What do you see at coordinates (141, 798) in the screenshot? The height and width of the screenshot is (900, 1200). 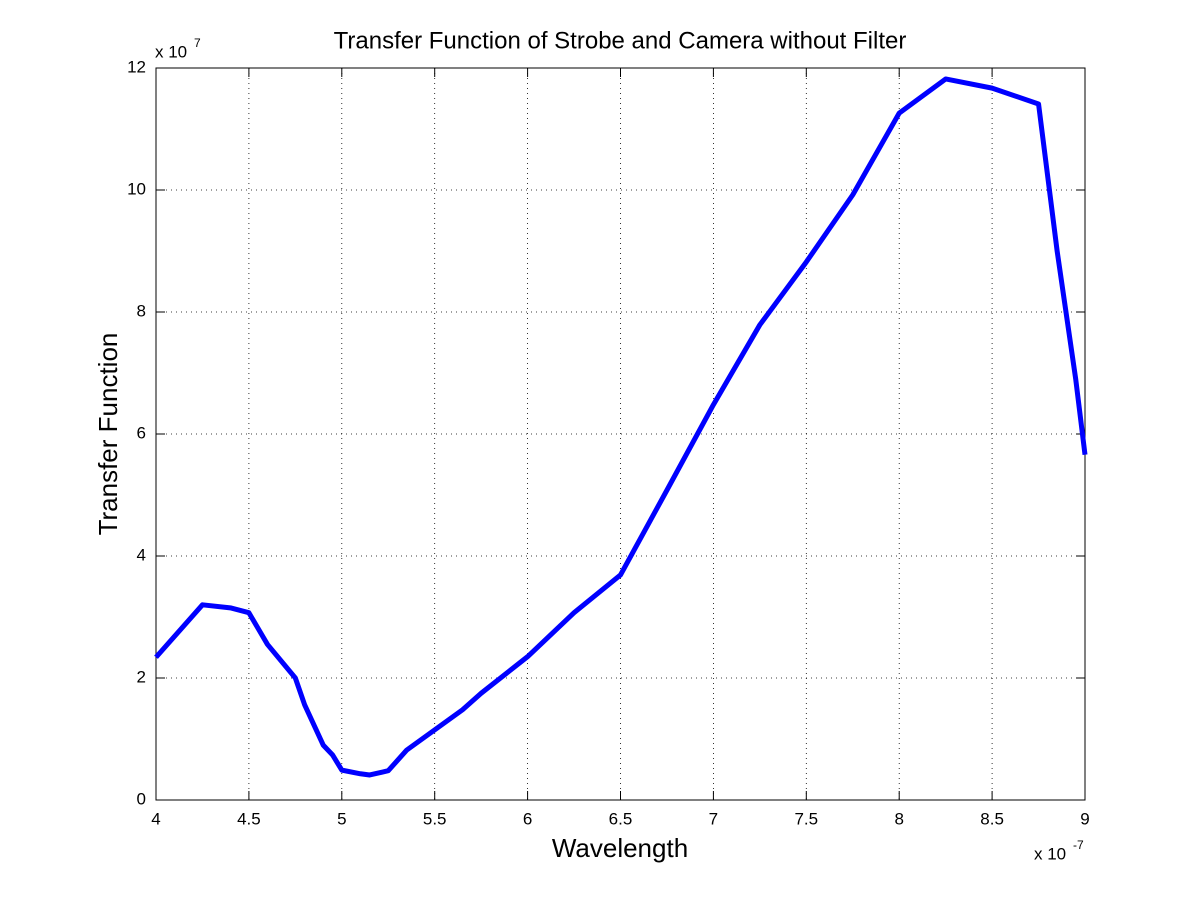 I see `y-tick-label: 0` at bounding box center [141, 798].